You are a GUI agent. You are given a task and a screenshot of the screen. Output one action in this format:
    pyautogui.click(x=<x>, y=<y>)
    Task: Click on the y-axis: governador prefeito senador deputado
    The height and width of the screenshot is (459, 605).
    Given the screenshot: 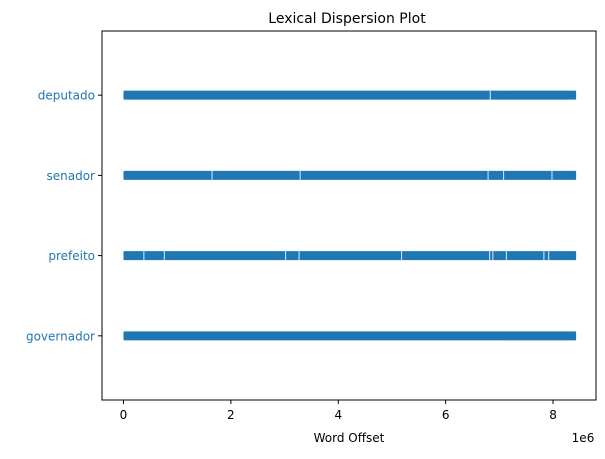 What is the action you would take?
    pyautogui.click(x=64, y=216)
    